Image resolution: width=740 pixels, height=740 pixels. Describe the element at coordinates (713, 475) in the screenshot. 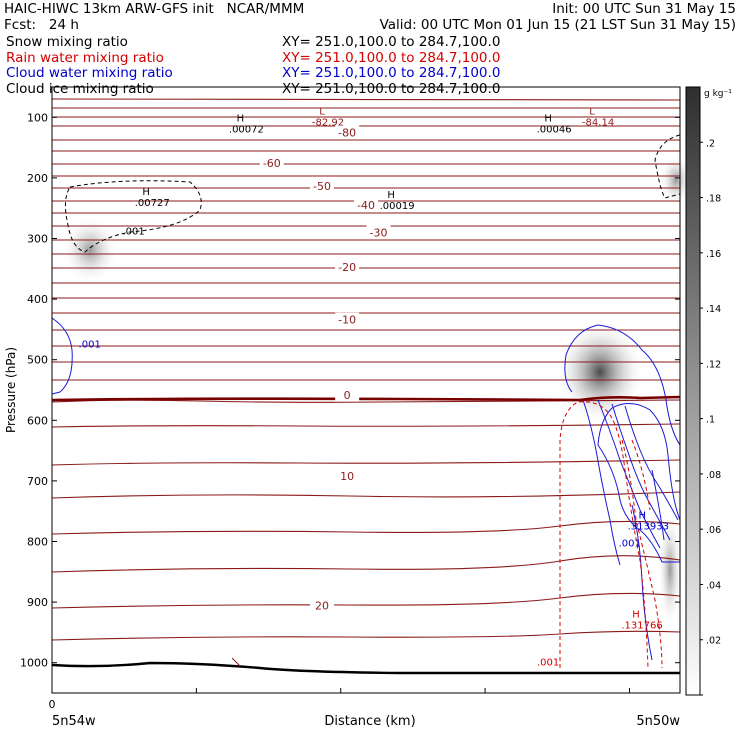

I see `colorbar-tick-label: .08` at that location.